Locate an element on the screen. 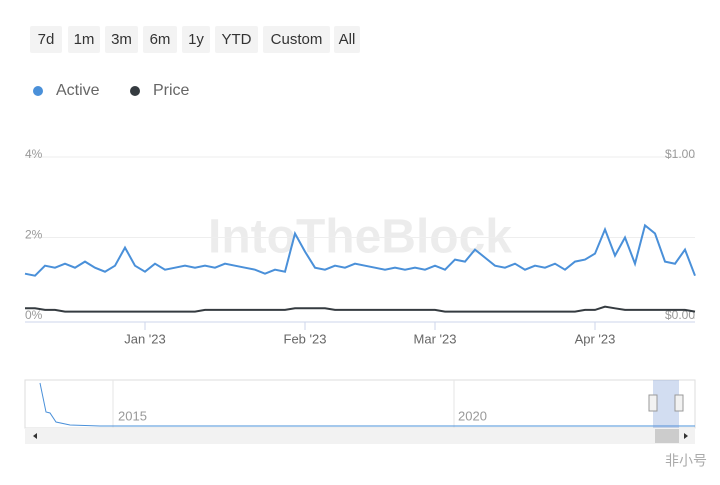 The image size is (720, 485). x-tick-label: Mar '23 is located at coordinates (435, 338).